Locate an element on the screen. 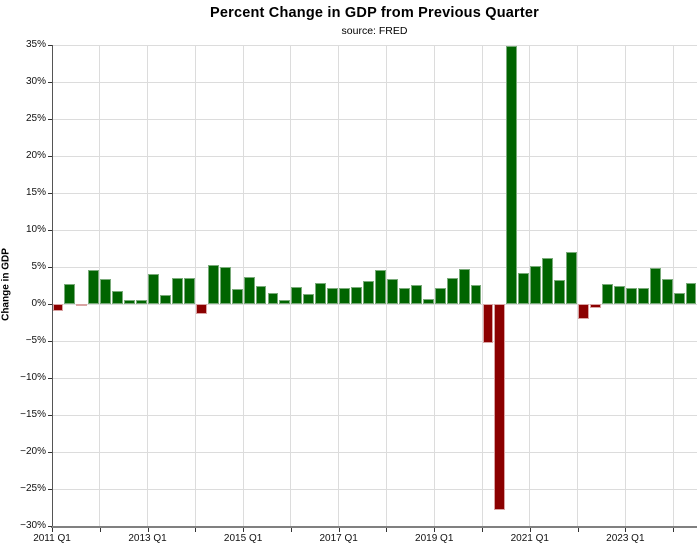 This screenshot has height=548, width=698. x-tick-label: 2013 Q1 is located at coordinates (147, 538).